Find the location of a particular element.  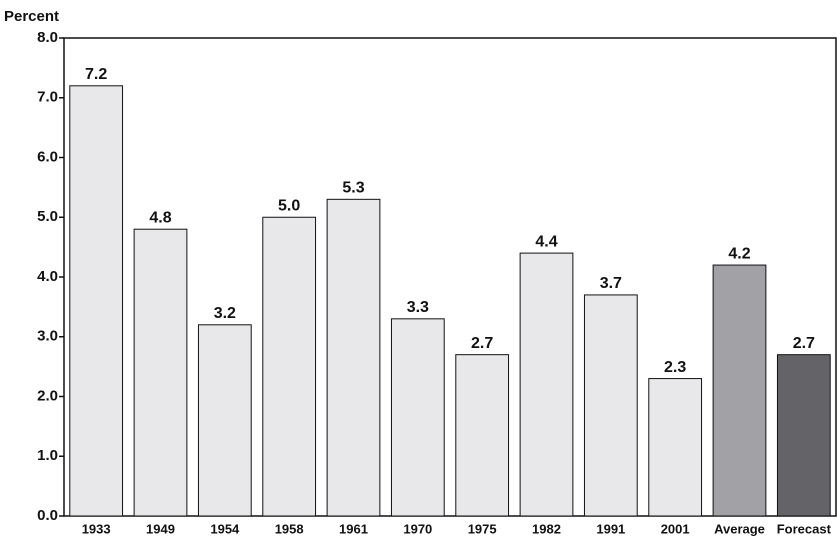

y-tick-label: 4.0 is located at coordinates (47, 276).